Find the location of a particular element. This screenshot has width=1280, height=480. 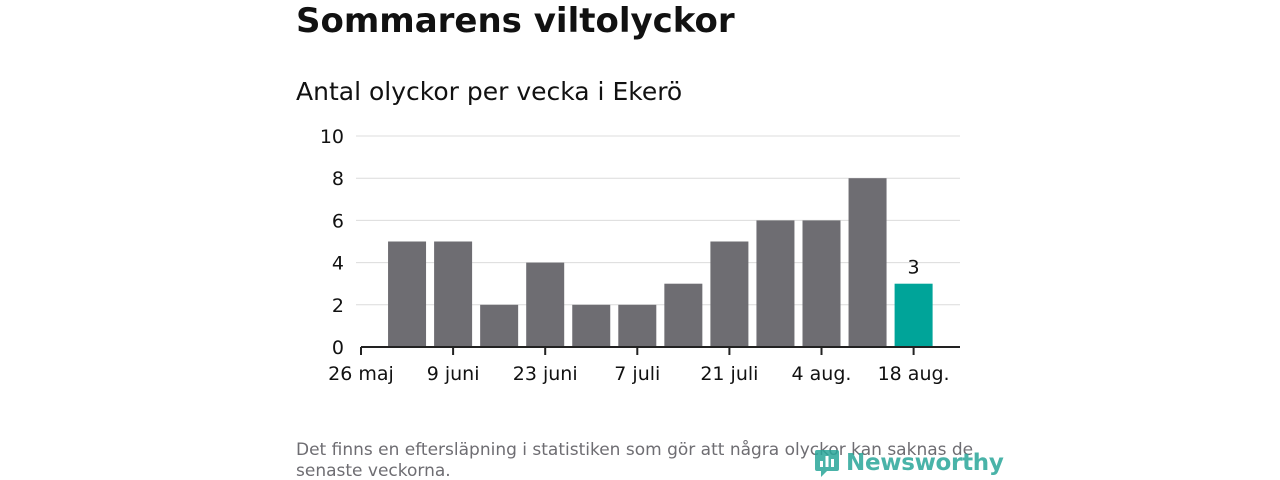

x-tick-label: 18 aug. is located at coordinates (914, 374).